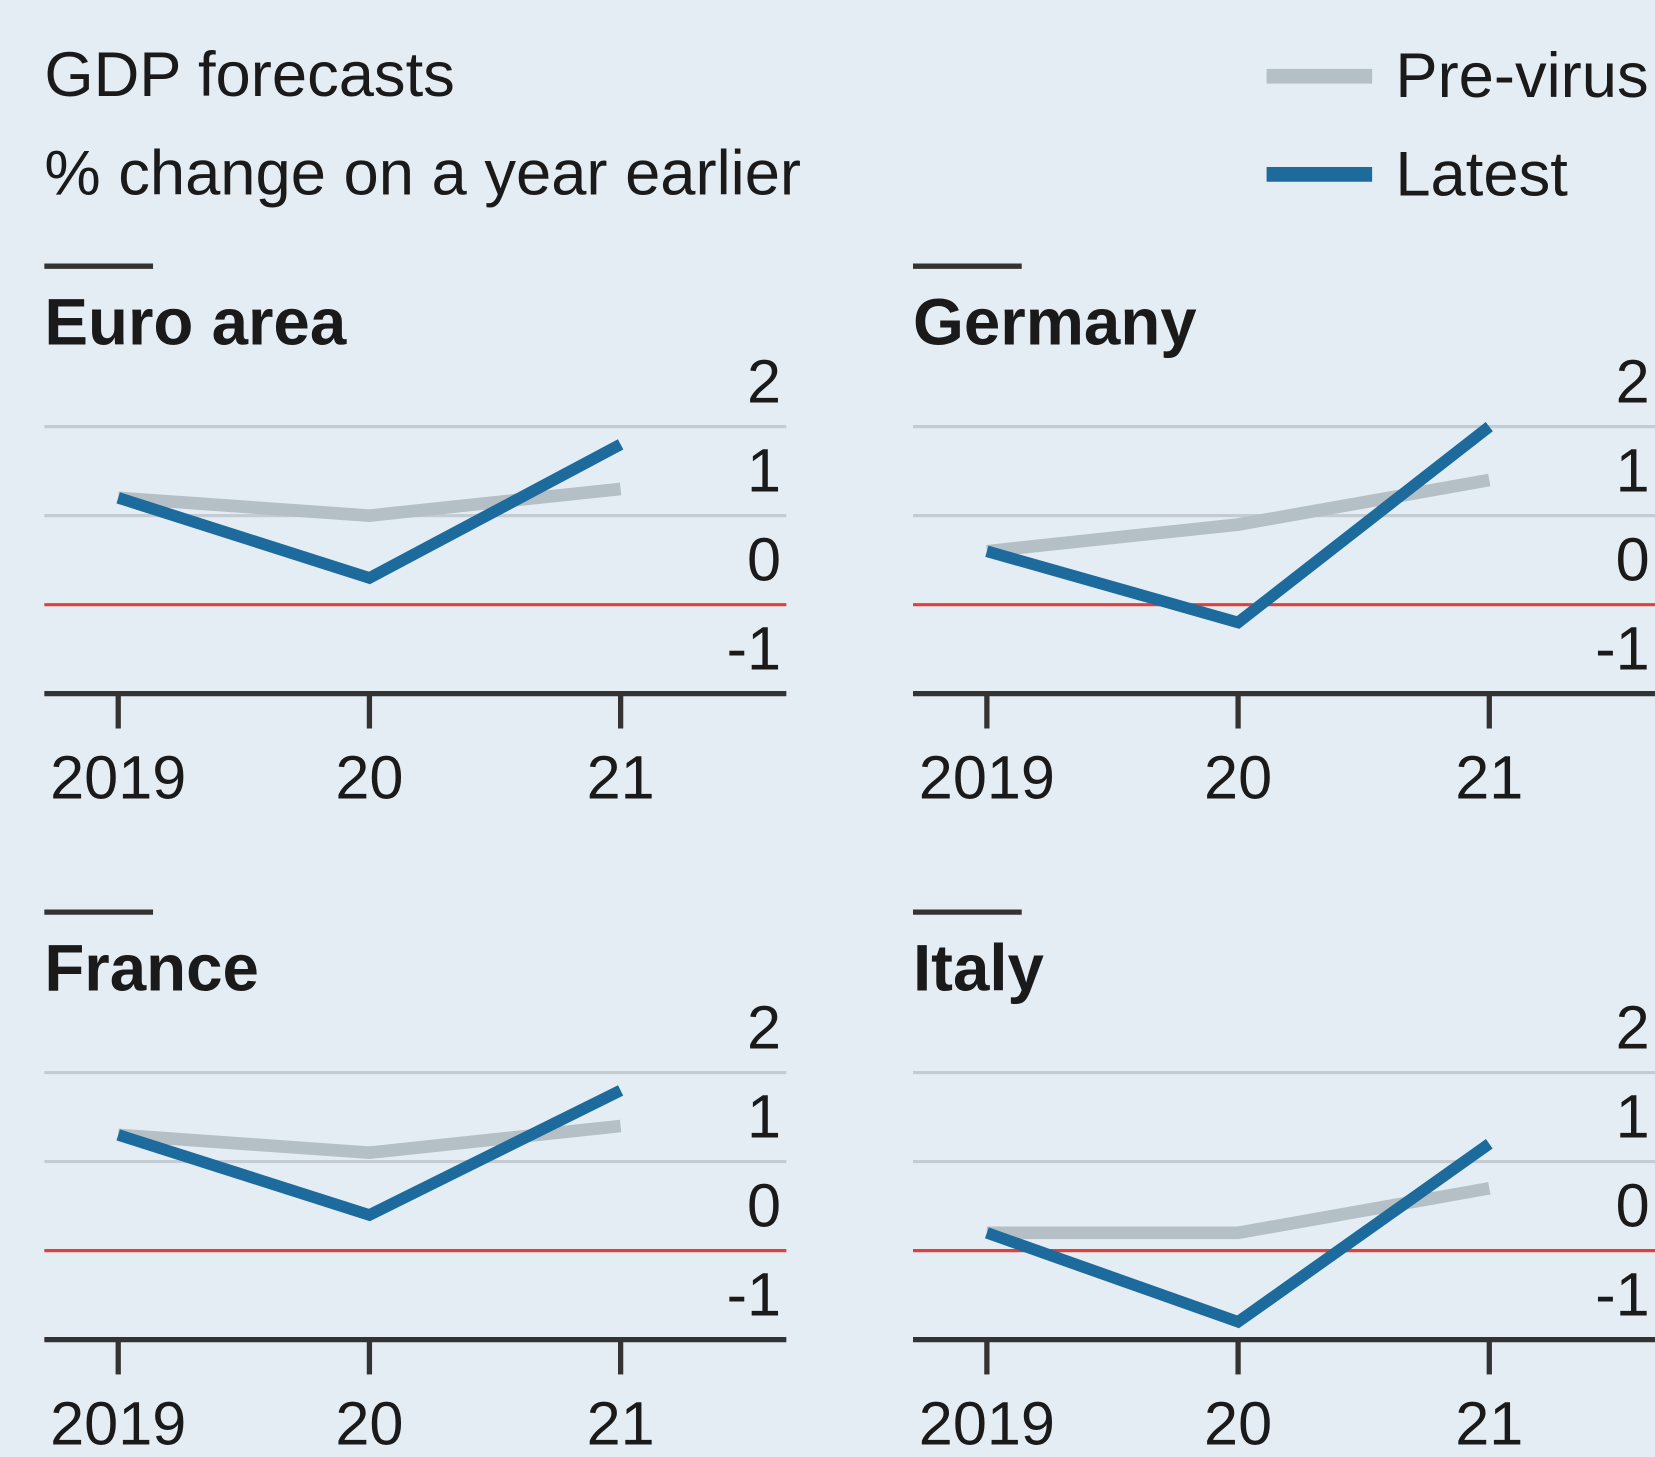  What do you see at coordinates (151, 968) in the screenshot?
I see `panel-title: France` at bounding box center [151, 968].